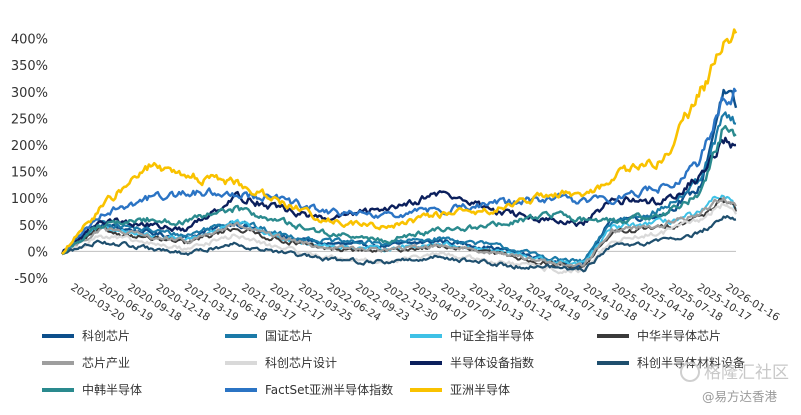  I want to click on legend-label: 科创芯片, so click(106, 336).